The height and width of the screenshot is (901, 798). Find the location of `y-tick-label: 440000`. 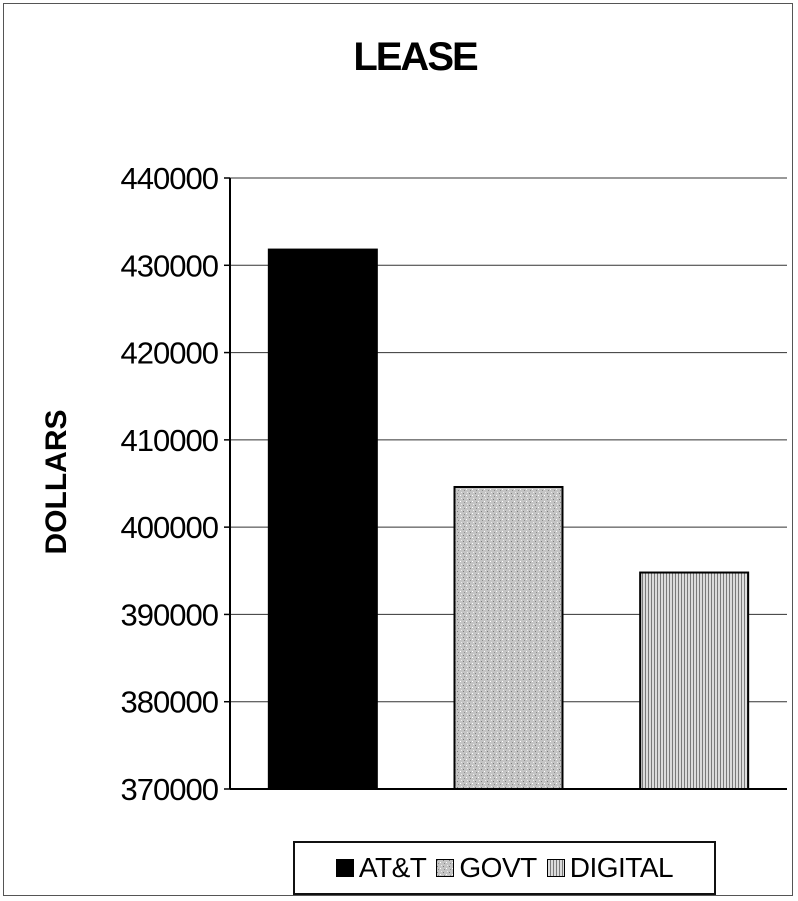

y-tick-label: 440000 is located at coordinates (170, 178).